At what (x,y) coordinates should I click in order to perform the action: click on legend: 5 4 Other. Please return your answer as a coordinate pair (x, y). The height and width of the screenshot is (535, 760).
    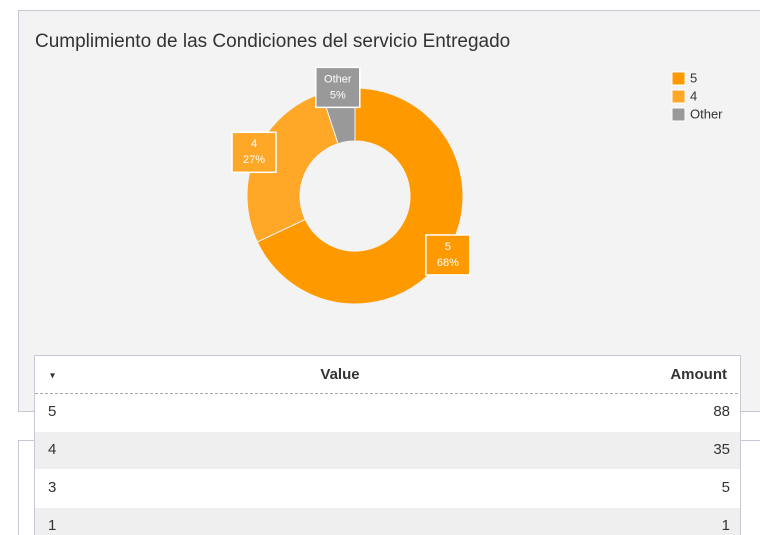
    Looking at the image, I should click on (697, 96).